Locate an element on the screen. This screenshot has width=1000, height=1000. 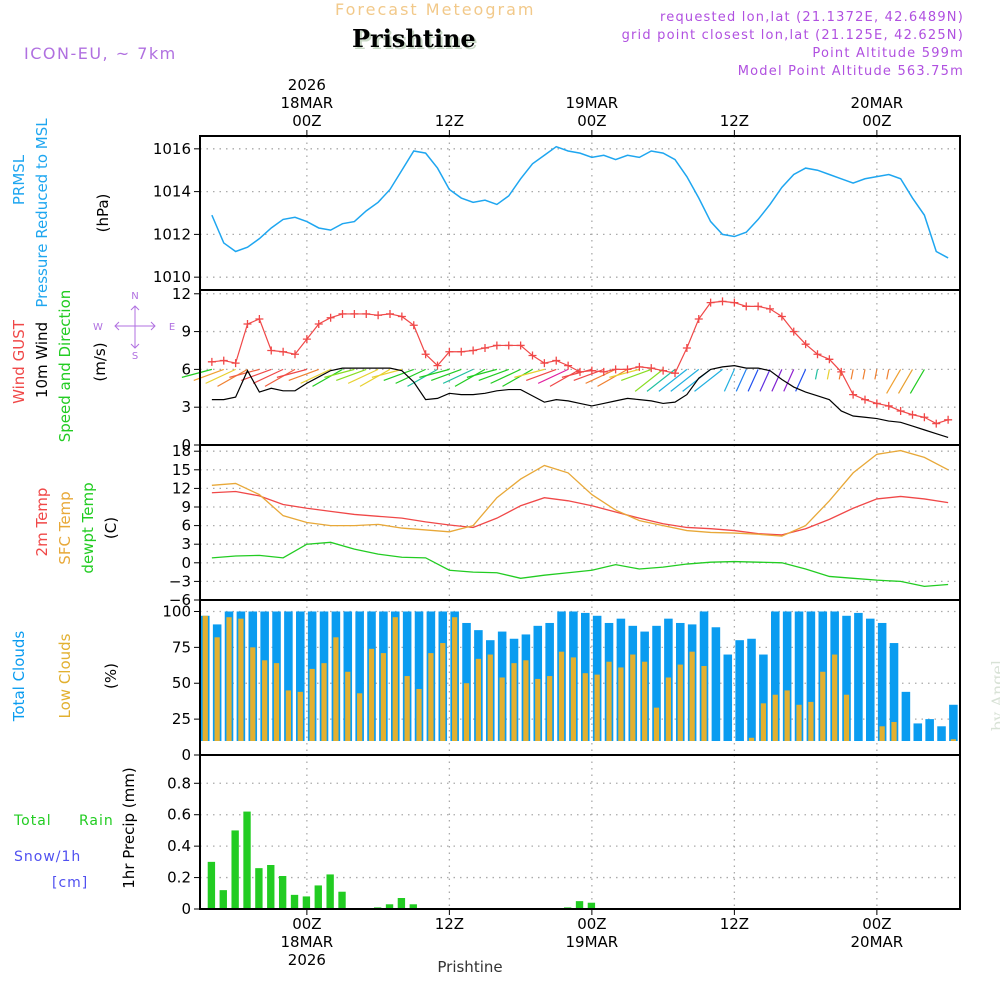
x-tick-label-bottom: 20MAR is located at coordinates (877, 942).